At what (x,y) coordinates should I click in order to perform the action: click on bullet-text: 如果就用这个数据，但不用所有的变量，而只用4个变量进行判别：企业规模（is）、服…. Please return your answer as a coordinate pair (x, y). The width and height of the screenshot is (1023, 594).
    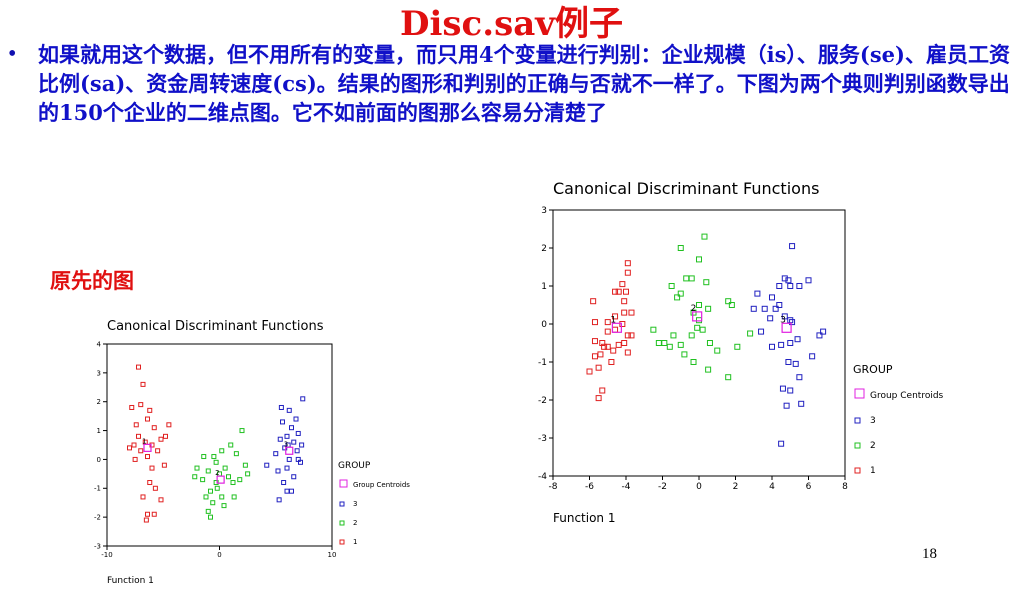
    Looking at the image, I should click on (524, 83).